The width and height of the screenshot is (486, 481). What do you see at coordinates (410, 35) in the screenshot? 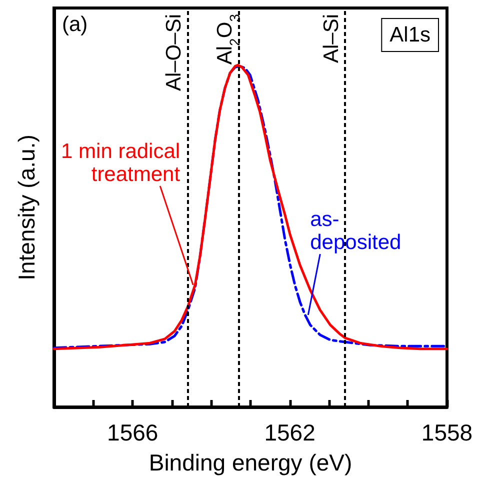
I see `text: Al1s` at bounding box center [410, 35].